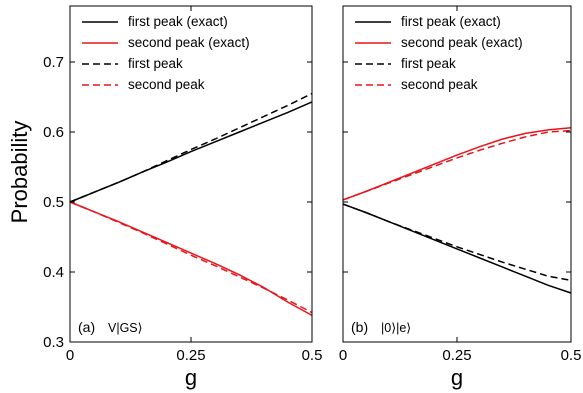 This screenshot has width=583, height=393. What do you see at coordinates (53, 272) in the screenshot?
I see `y-tick-label: 0.4` at bounding box center [53, 272].